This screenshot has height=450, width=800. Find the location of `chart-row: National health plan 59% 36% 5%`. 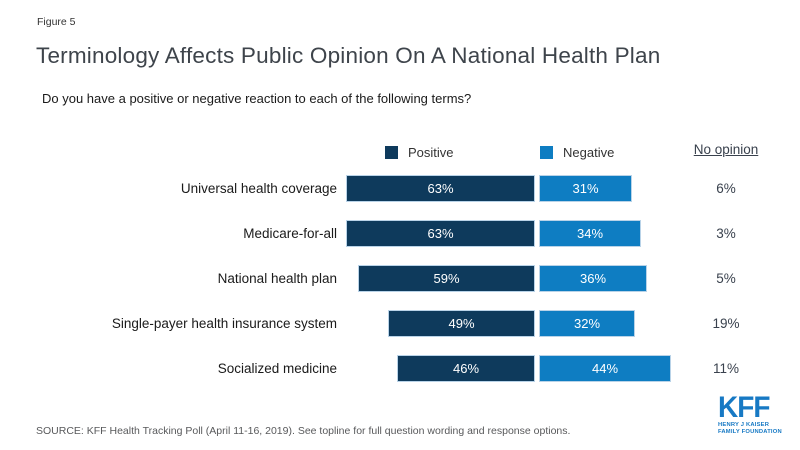

chart-row: National health plan 59% 36% 5% is located at coordinates (400, 278).